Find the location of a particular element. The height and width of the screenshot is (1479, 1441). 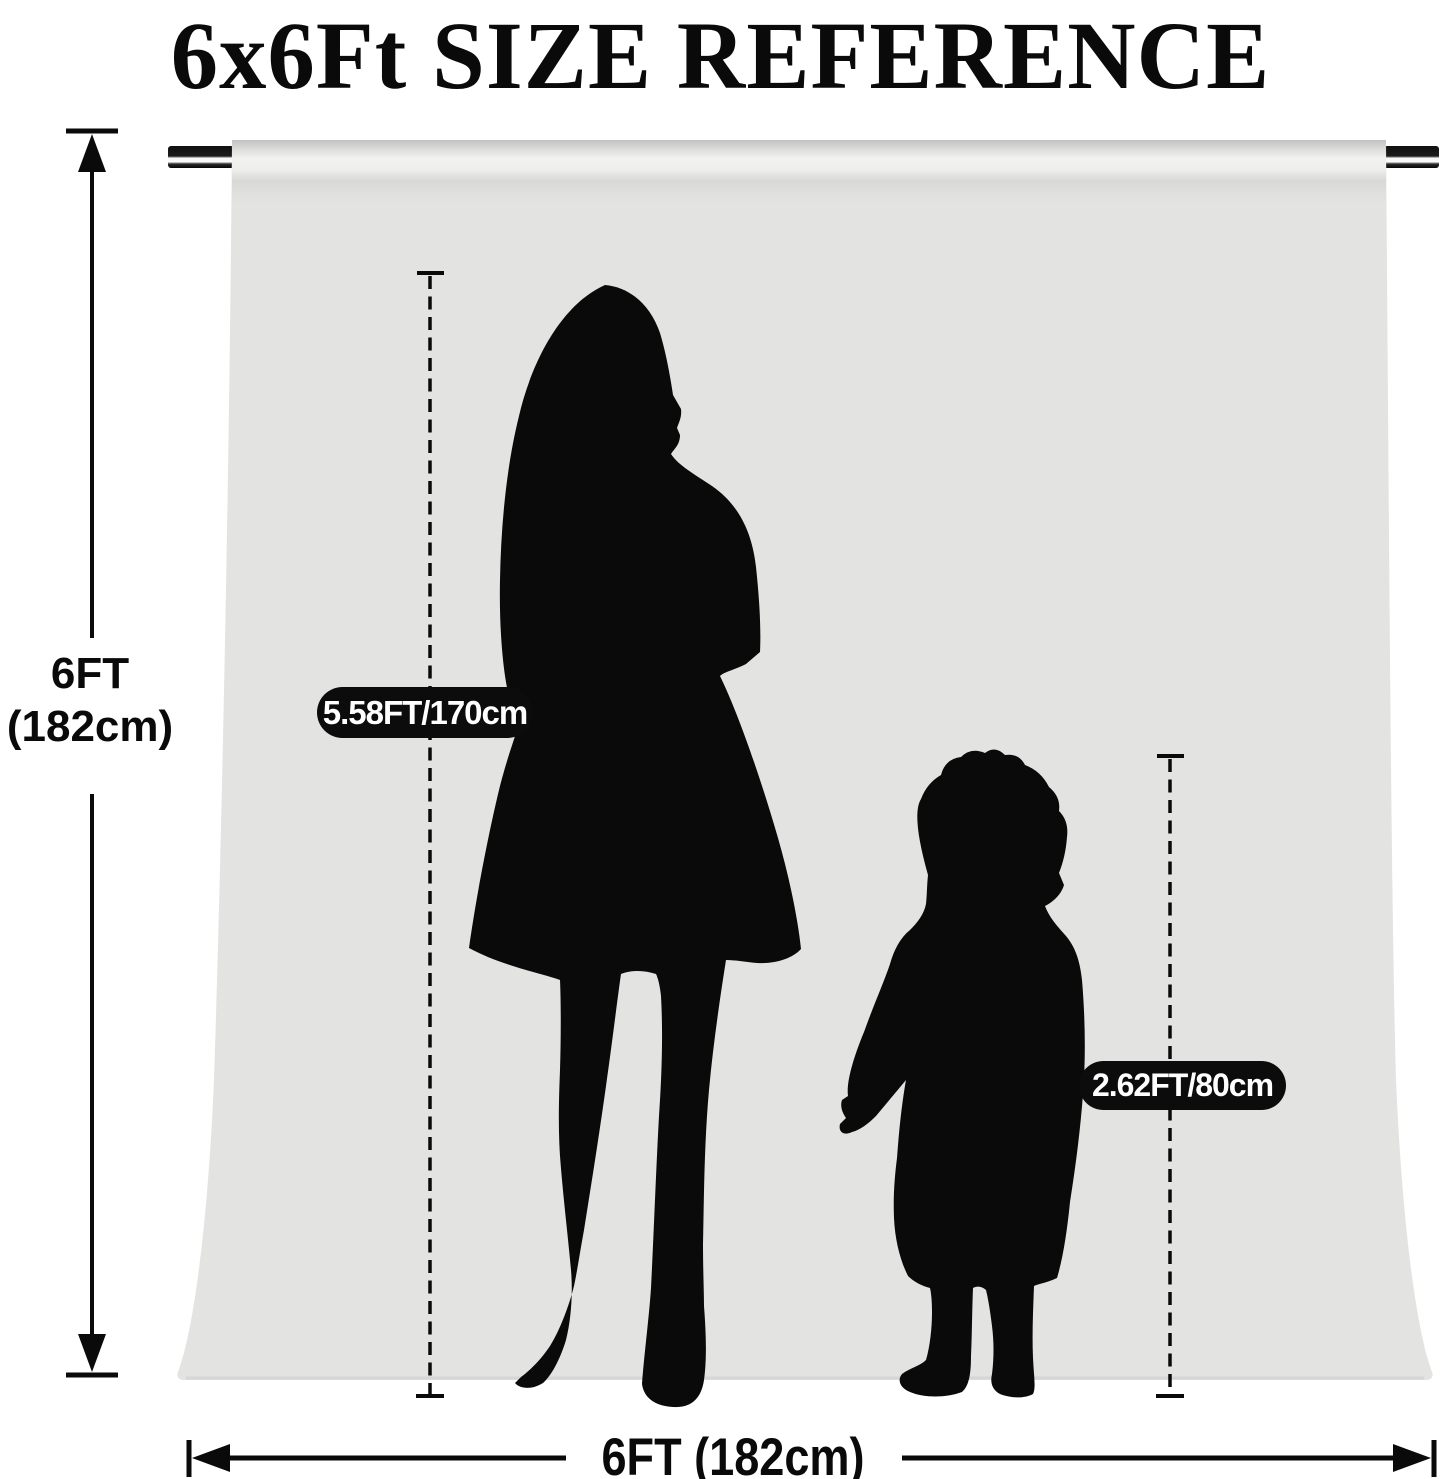

height-dimension-feet: 6FT is located at coordinates (90, 673).